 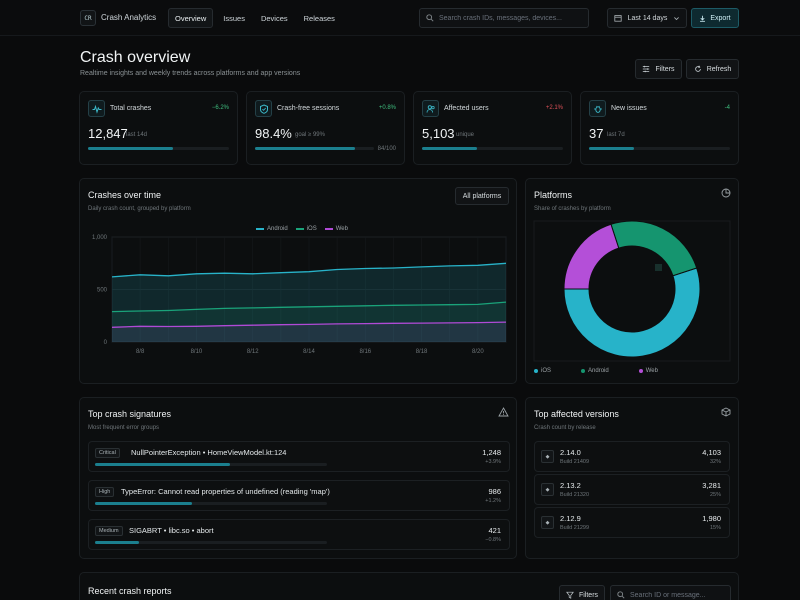 I want to click on donut-center-marker, so click(x=658, y=267).